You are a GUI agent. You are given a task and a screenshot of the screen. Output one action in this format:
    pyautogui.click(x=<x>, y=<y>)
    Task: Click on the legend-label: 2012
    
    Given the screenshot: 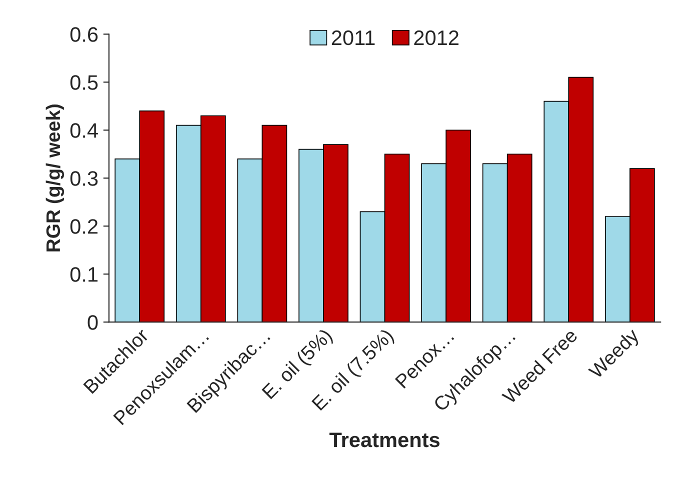 What is the action you would take?
    pyautogui.click(x=436, y=38)
    